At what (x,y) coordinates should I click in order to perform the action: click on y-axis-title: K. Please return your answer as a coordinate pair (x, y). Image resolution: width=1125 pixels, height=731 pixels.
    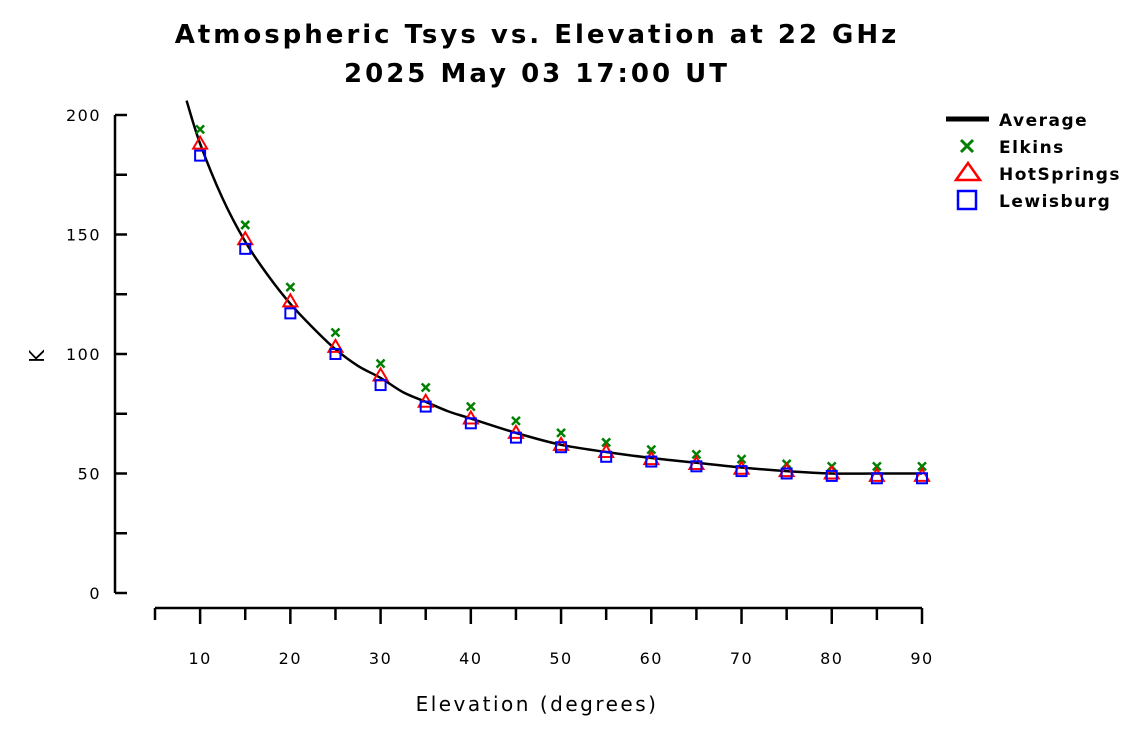
    Looking at the image, I should click on (37, 355).